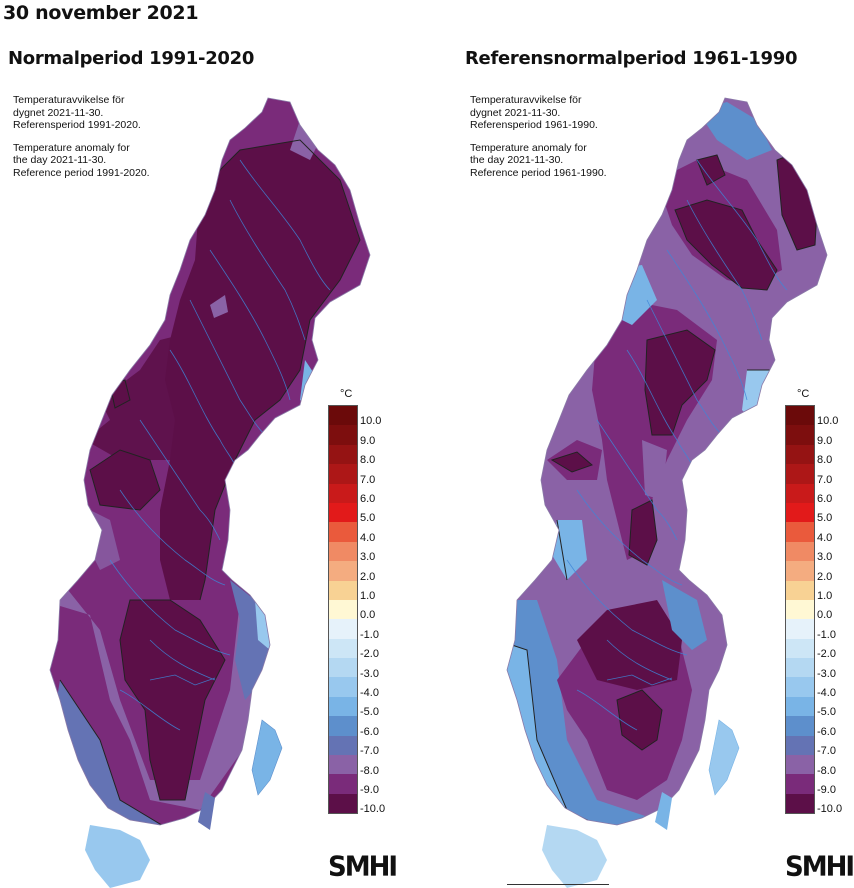  I want to click on page-title: 30 november 2021, so click(101, 13).